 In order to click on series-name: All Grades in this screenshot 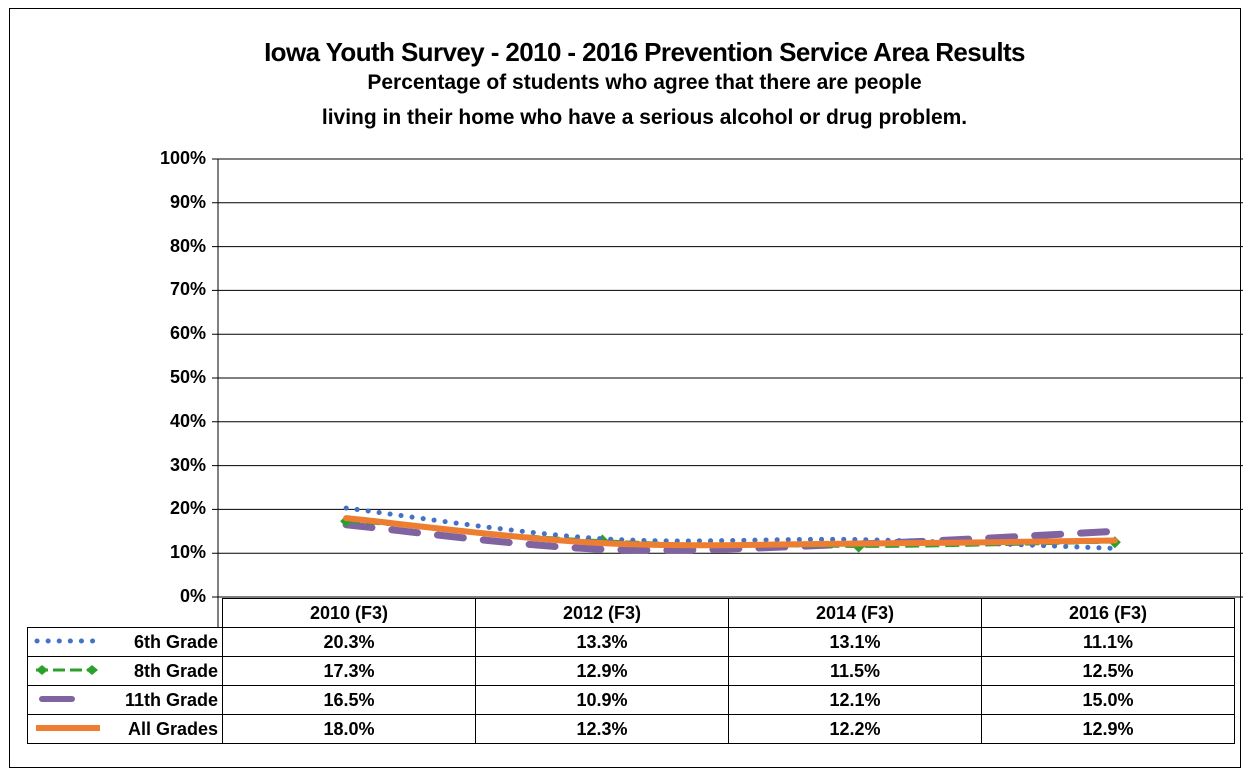, I will do `click(173, 729)`.